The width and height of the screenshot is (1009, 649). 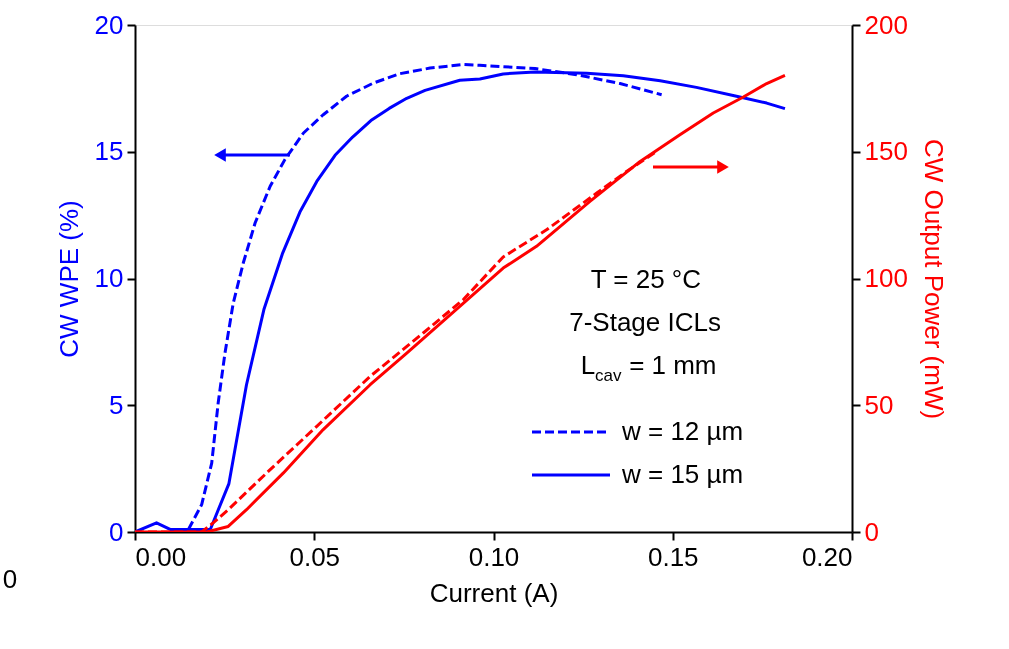 I want to click on legend-label: w = 15 µm, so click(x=682, y=474).